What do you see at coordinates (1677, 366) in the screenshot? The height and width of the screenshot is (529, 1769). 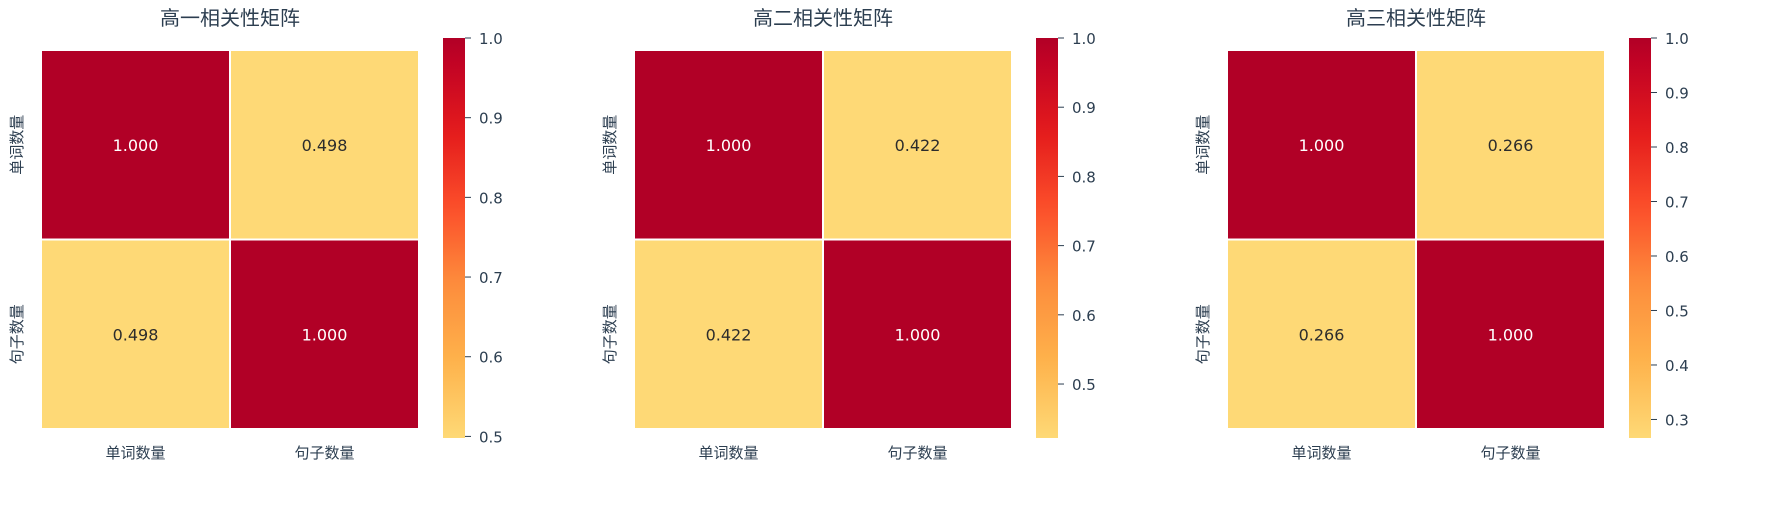 I see `colorbar-tick-label: 0.4` at bounding box center [1677, 366].